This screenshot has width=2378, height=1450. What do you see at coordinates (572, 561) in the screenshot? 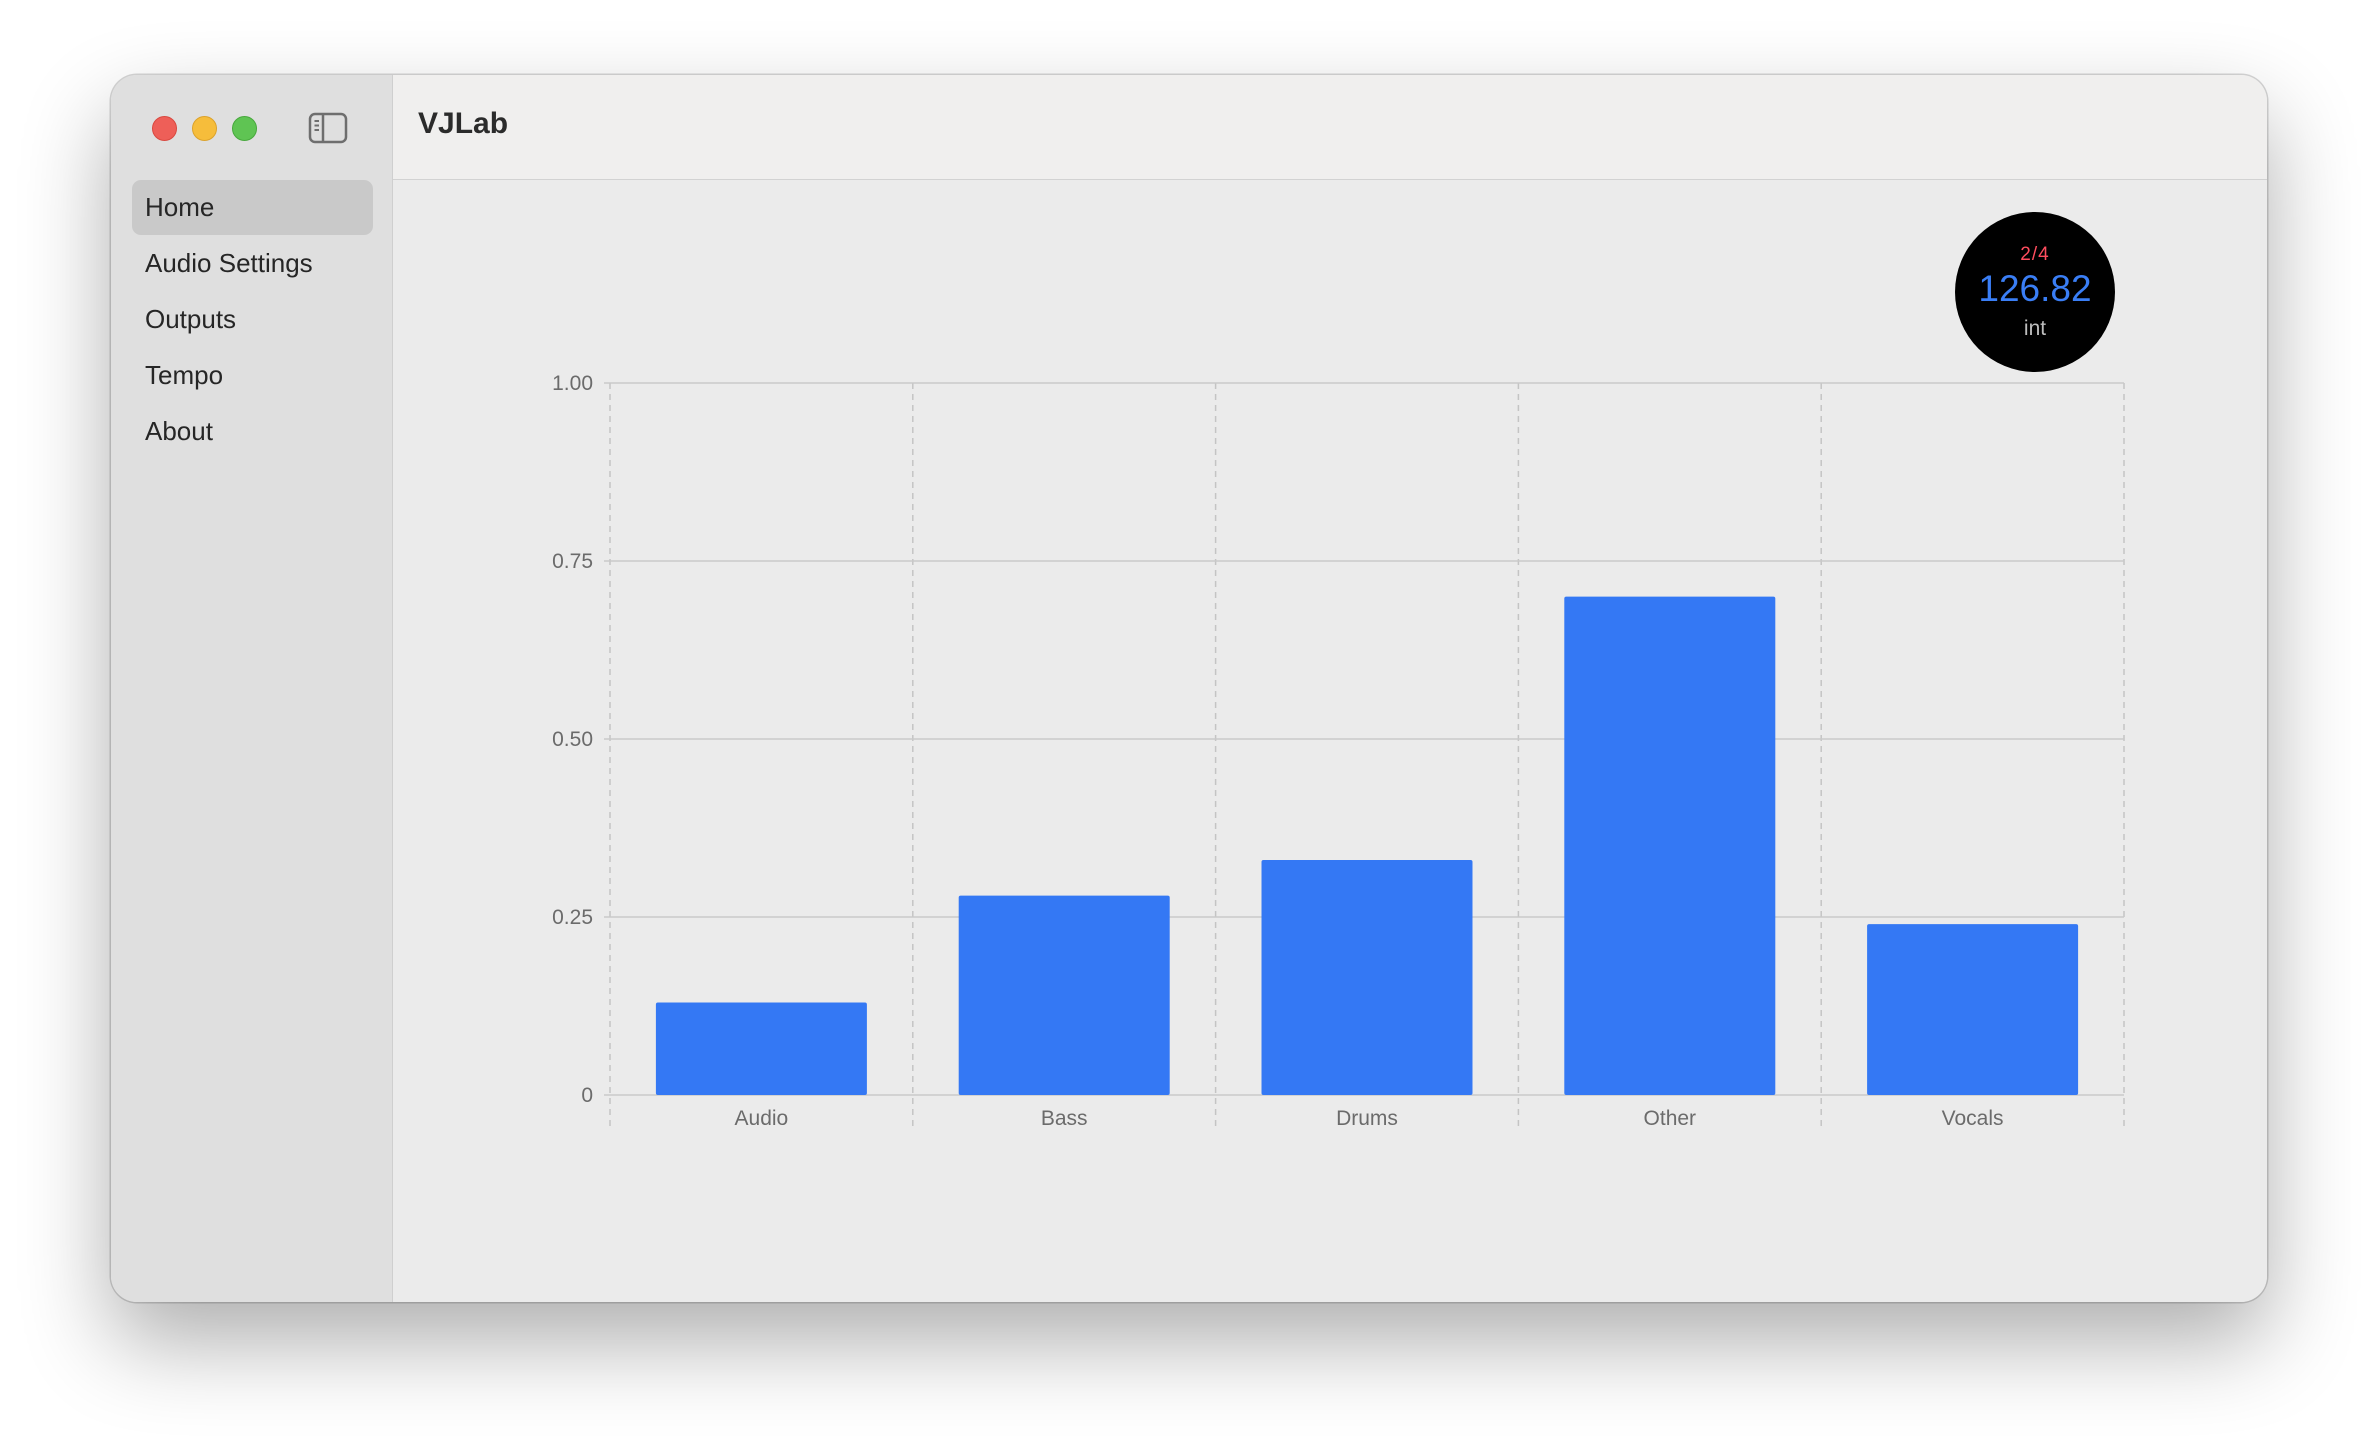
I see `y-tick-label: 0.75` at bounding box center [572, 561].